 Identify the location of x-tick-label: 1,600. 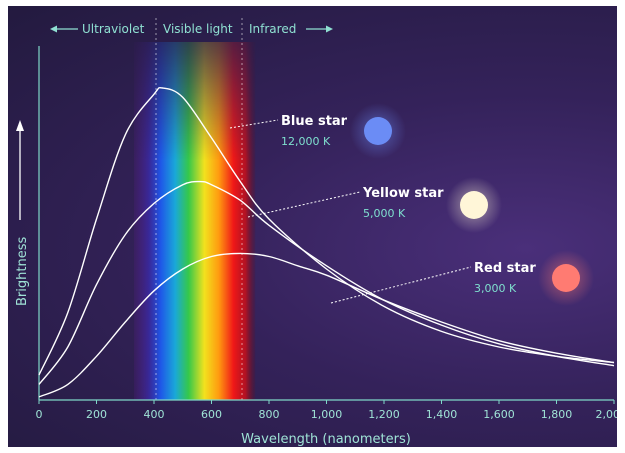
(499, 414).